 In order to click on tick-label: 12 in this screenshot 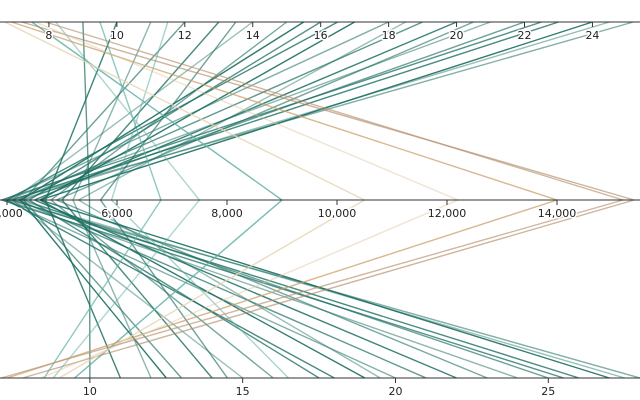, I will do `click(185, 35)`.